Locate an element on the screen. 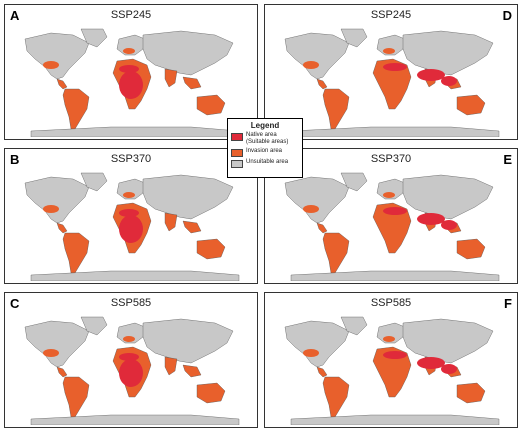 The width and height of the screenshot is (528, 441). map-panel-b: B SSP370 is located at coordinates (131, 216).